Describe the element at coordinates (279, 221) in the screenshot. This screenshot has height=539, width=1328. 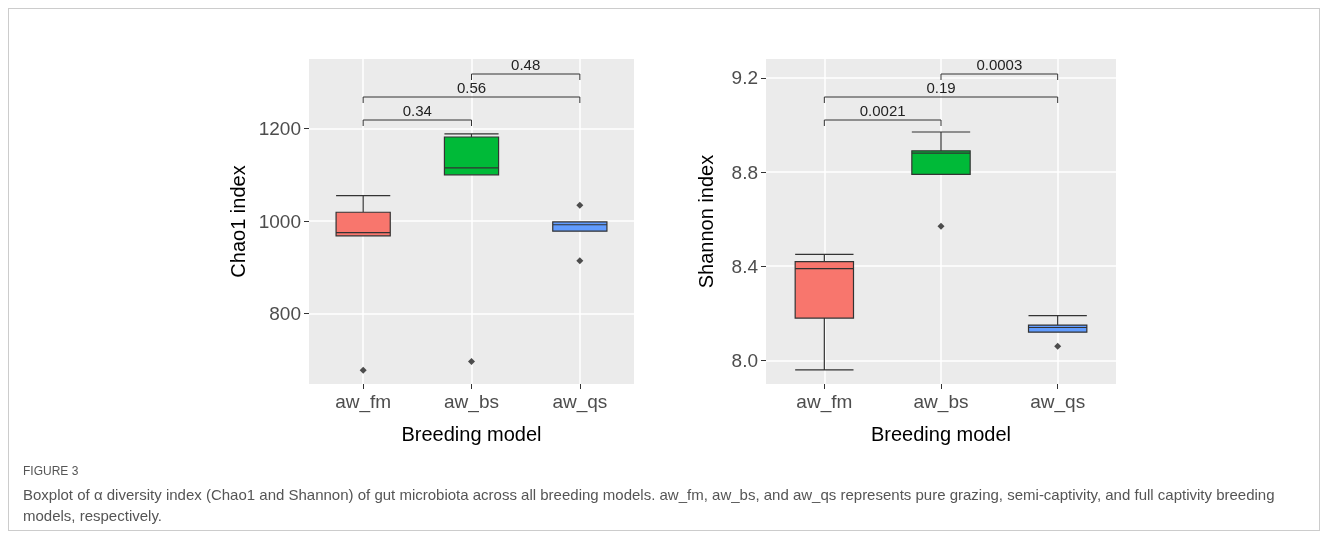
I see `y-tick-label: 1000` at that location.